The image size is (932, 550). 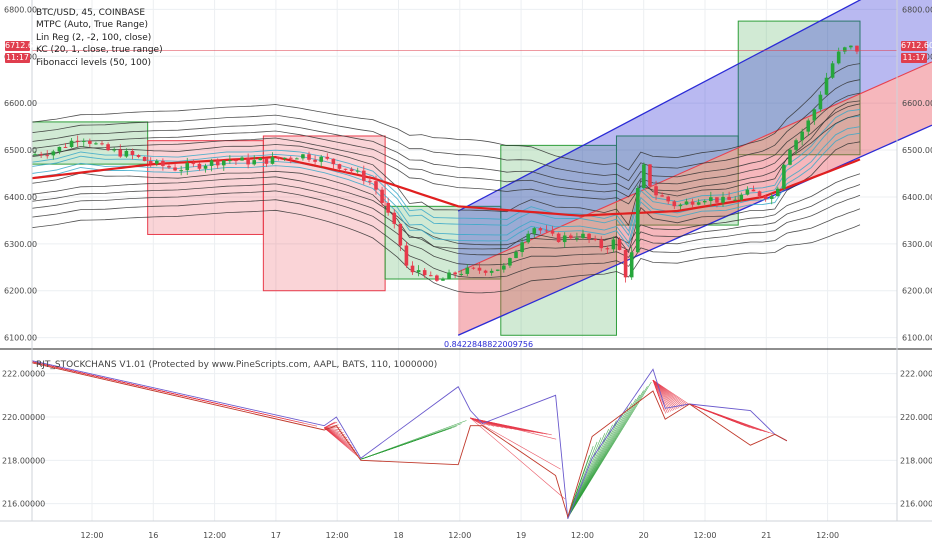 I want to click on y-tick-label-right: 6400.00, so click(x=917, y=197).